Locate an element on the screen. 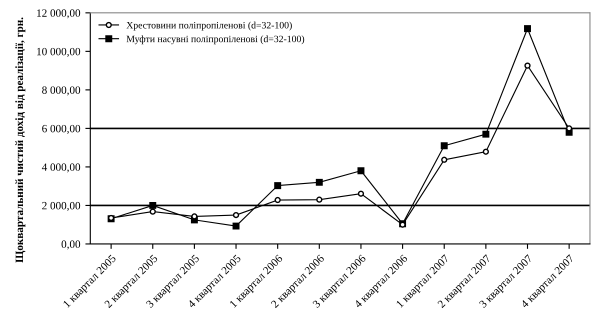  y-tick-label: 4 000,00 is located at coordinates (61, 167).